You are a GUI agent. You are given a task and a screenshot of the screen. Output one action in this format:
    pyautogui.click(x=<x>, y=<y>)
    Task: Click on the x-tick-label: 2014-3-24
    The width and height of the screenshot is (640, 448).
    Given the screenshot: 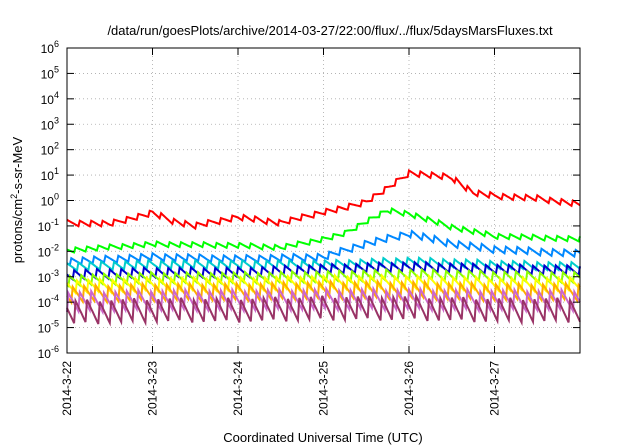 What is the action you would take?
    pyautogui.click(x=238, y=388)
    